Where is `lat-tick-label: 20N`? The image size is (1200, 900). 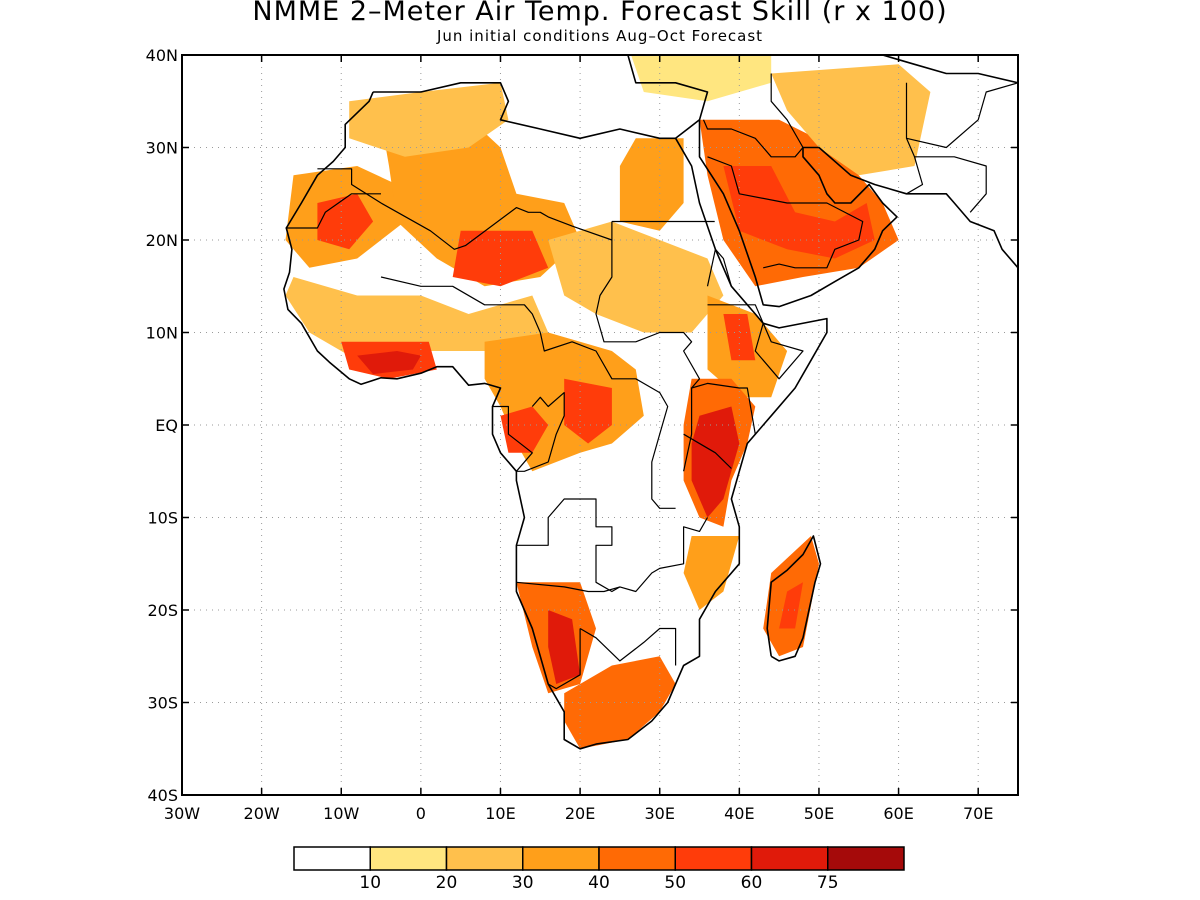
lat-tick-label: 20N is located at coordinates (162, 240).